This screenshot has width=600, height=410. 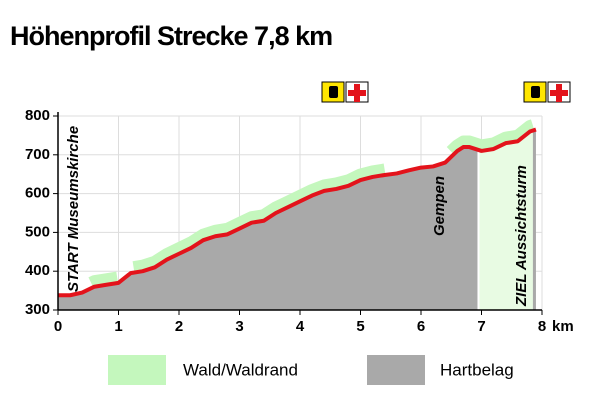 What do you see at coordinates (563, 326) in the screenshot?
I see `x-unit: km` at bounding box center [563, 326].